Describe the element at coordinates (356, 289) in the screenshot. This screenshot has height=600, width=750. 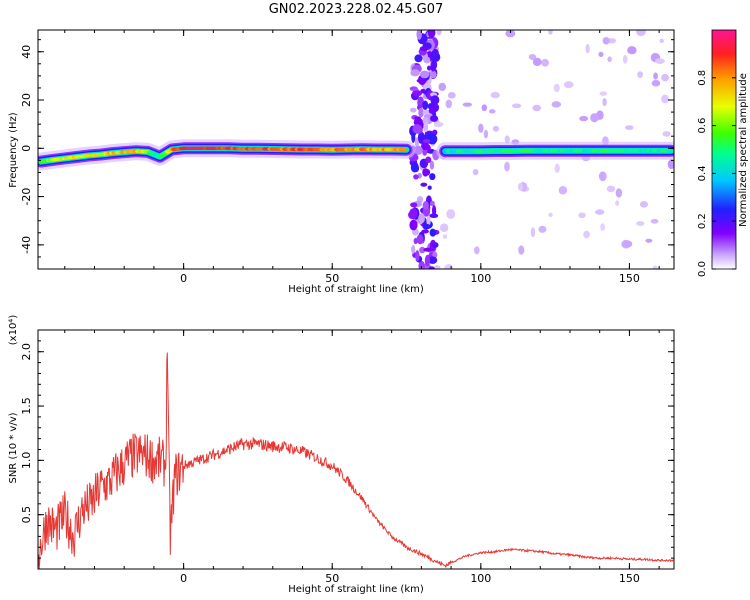
I see `spectrogram-xlabel: Height of straight line (km)` at that location.